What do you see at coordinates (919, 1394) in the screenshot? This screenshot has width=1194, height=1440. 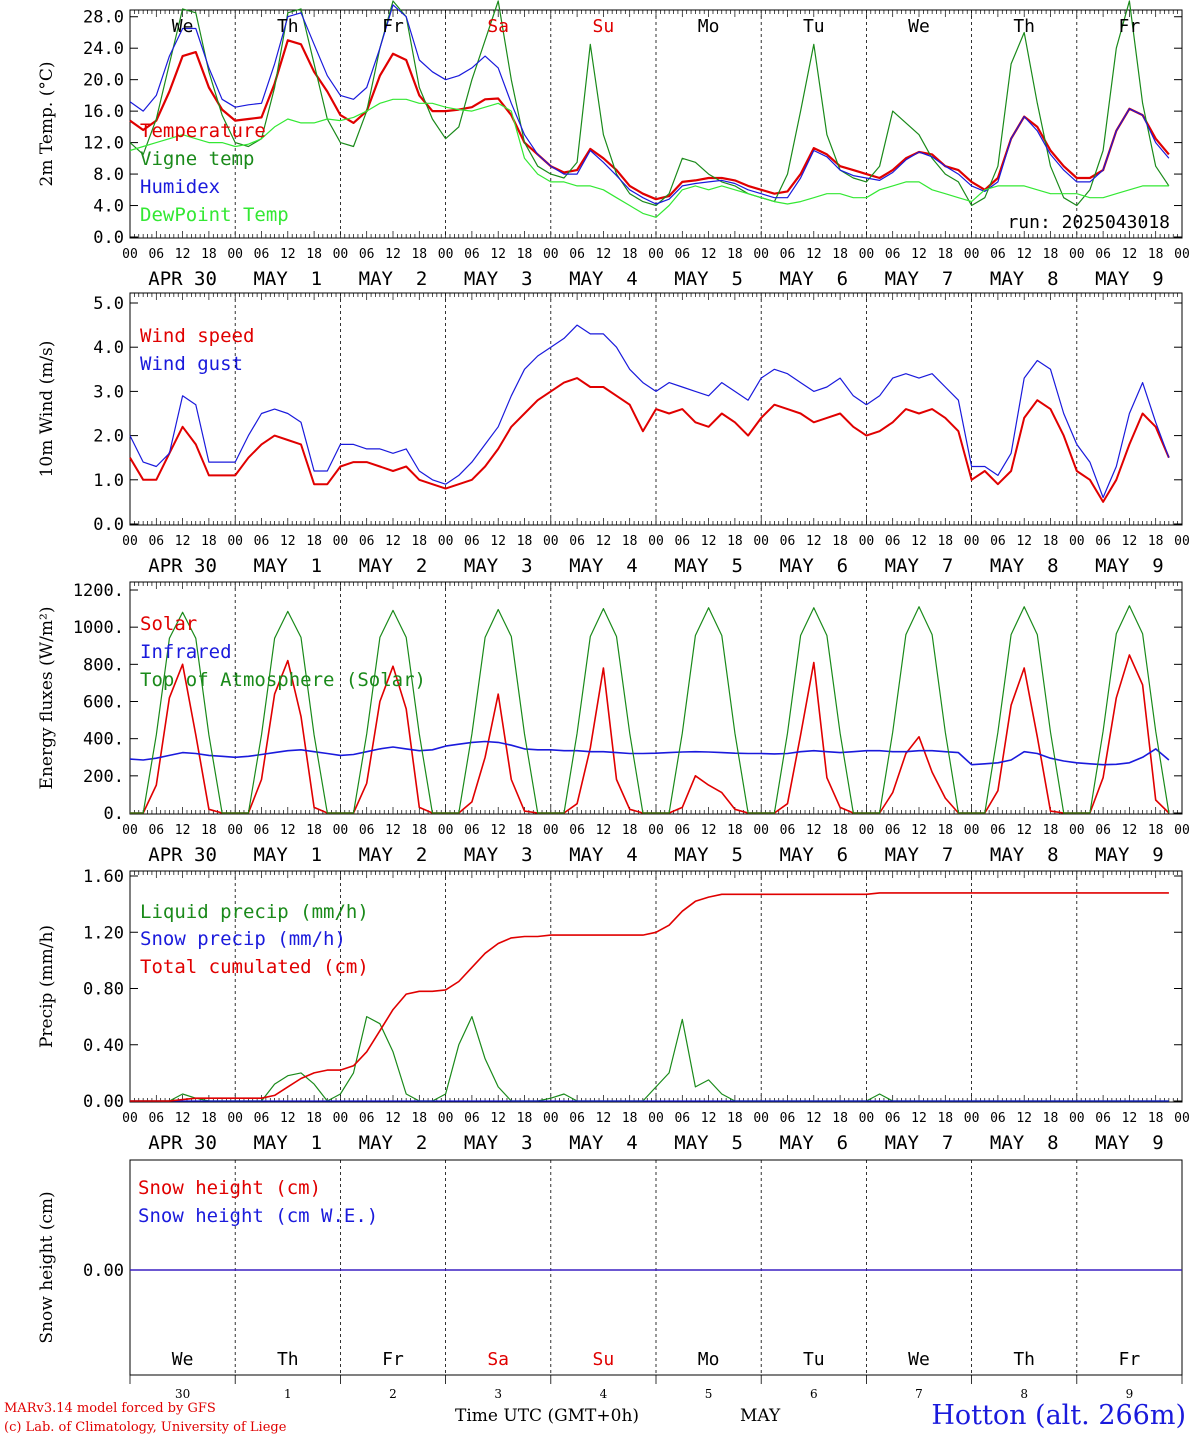 I see `day-number: 7` at bounding box center [919, 1394].